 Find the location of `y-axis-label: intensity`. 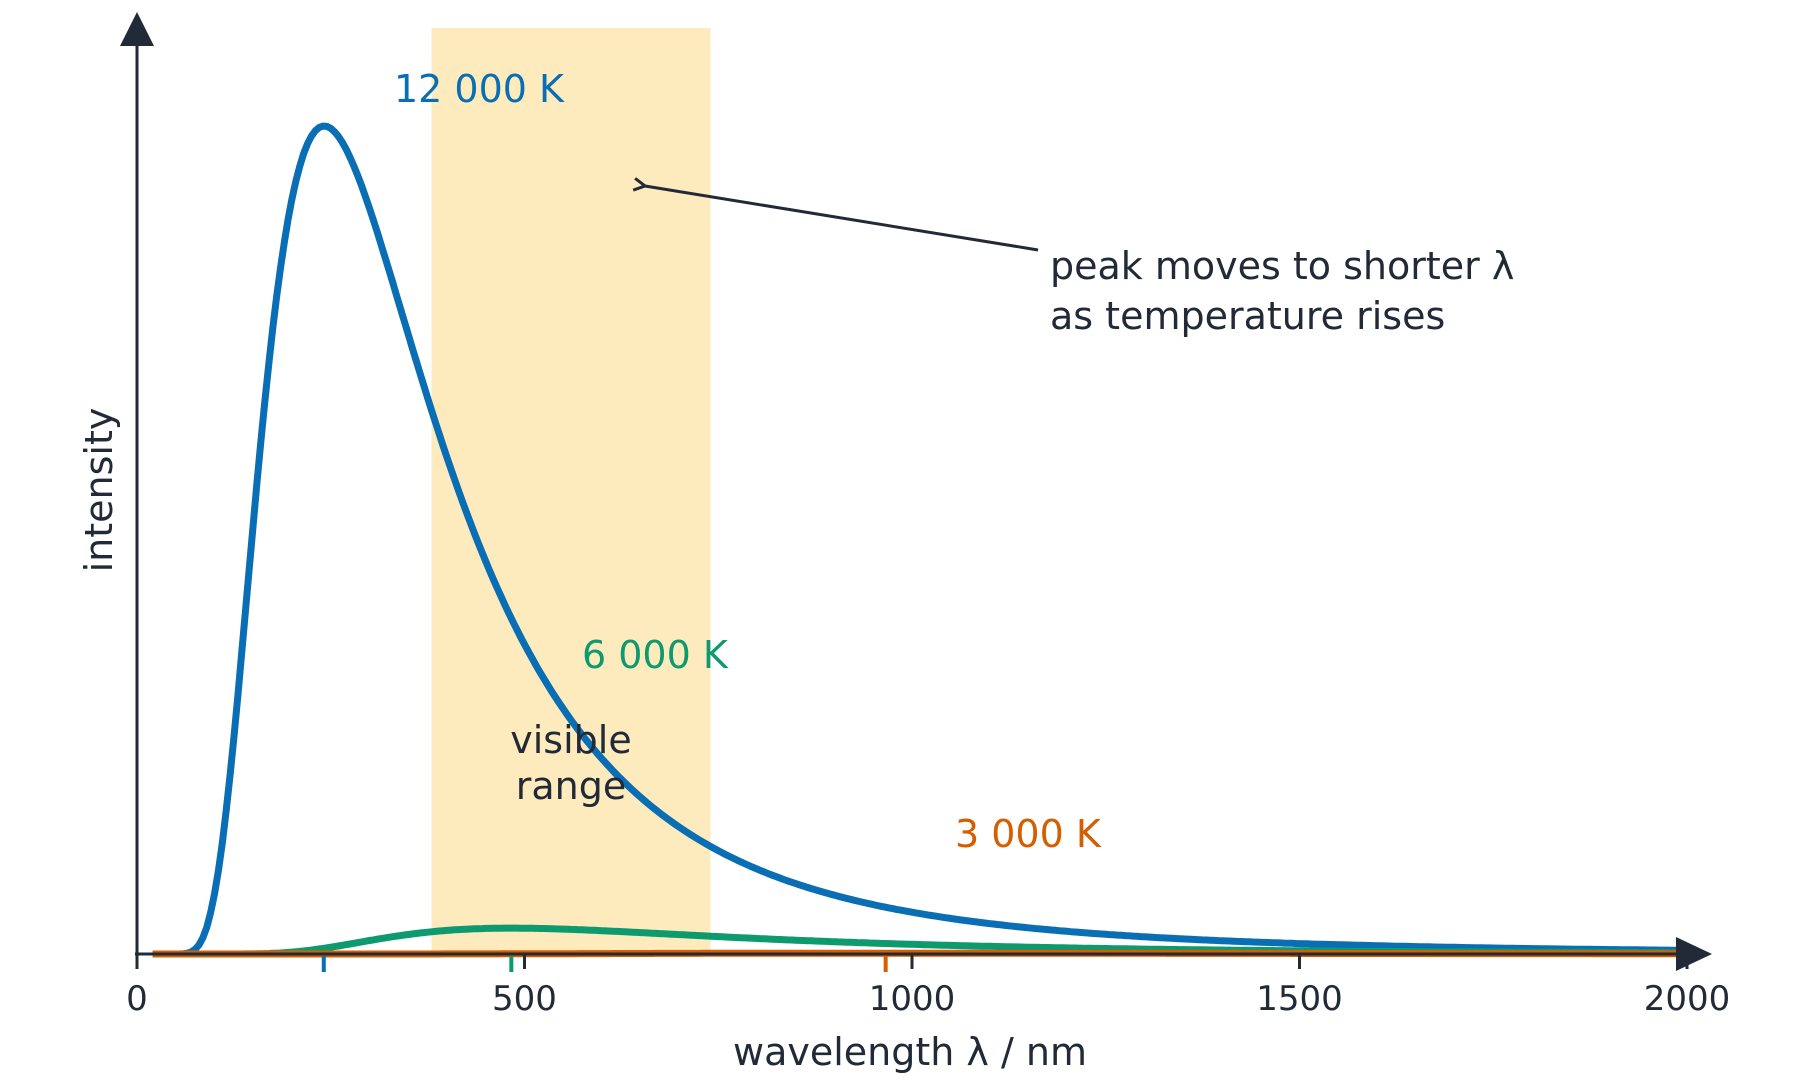

y-axis-label: intensity is located at coordinates (99, 490).